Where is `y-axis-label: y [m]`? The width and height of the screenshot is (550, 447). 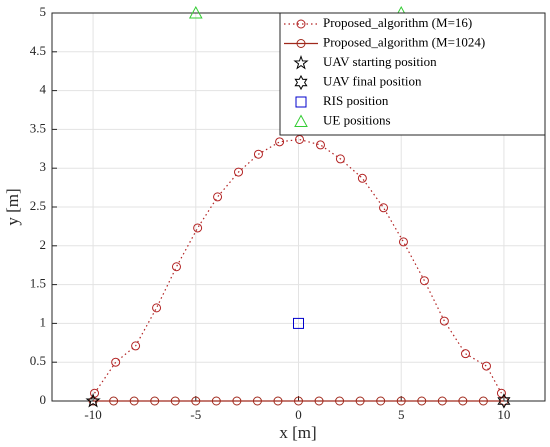 y-axis-label: y [m] is located at coordinates (12, 206).